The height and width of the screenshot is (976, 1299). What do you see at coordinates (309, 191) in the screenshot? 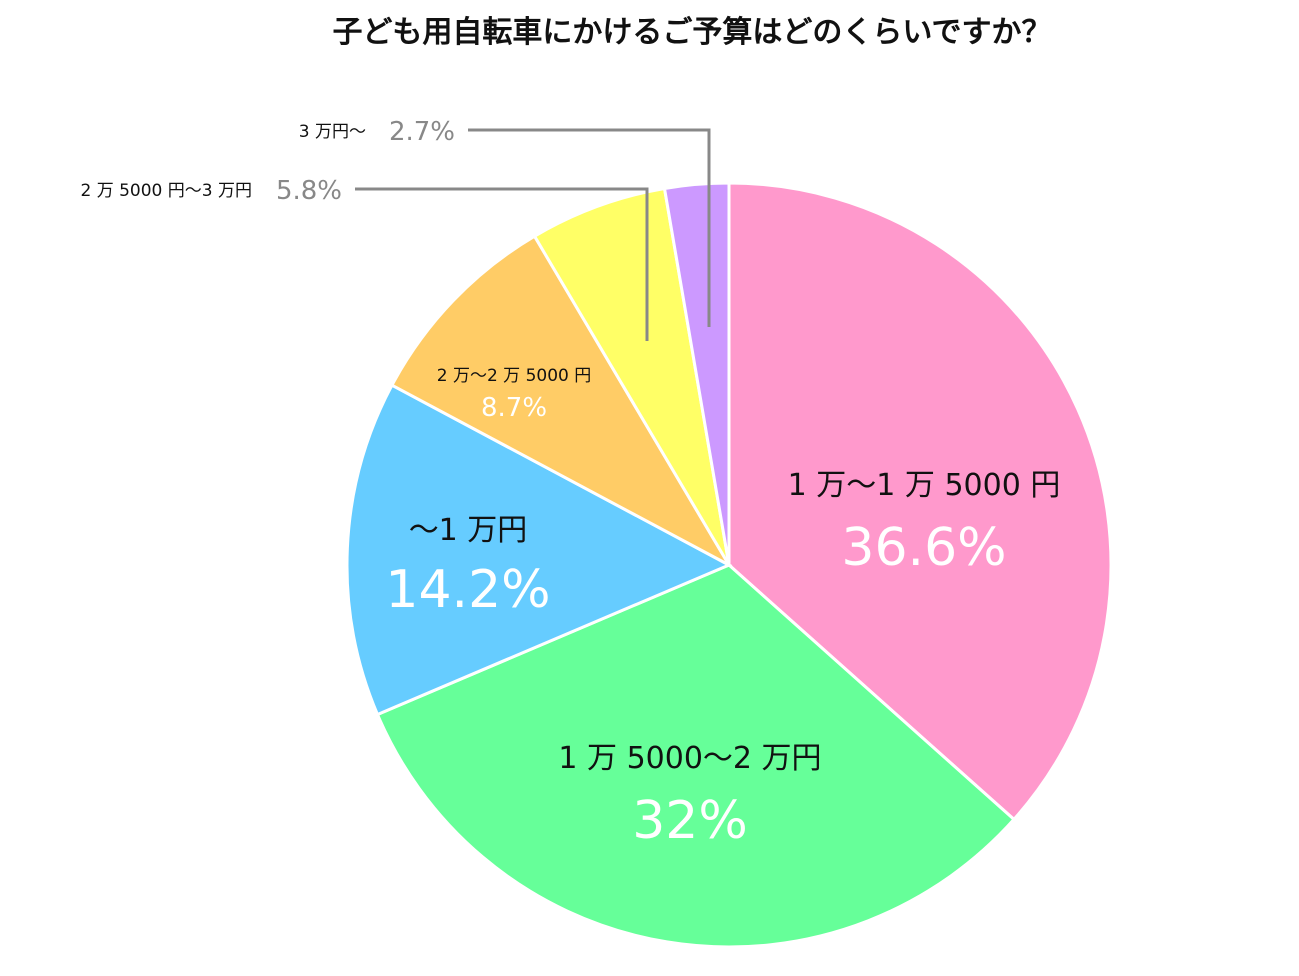
I see `slice-value-5: 5.8%` at bounding box center [309, 191].